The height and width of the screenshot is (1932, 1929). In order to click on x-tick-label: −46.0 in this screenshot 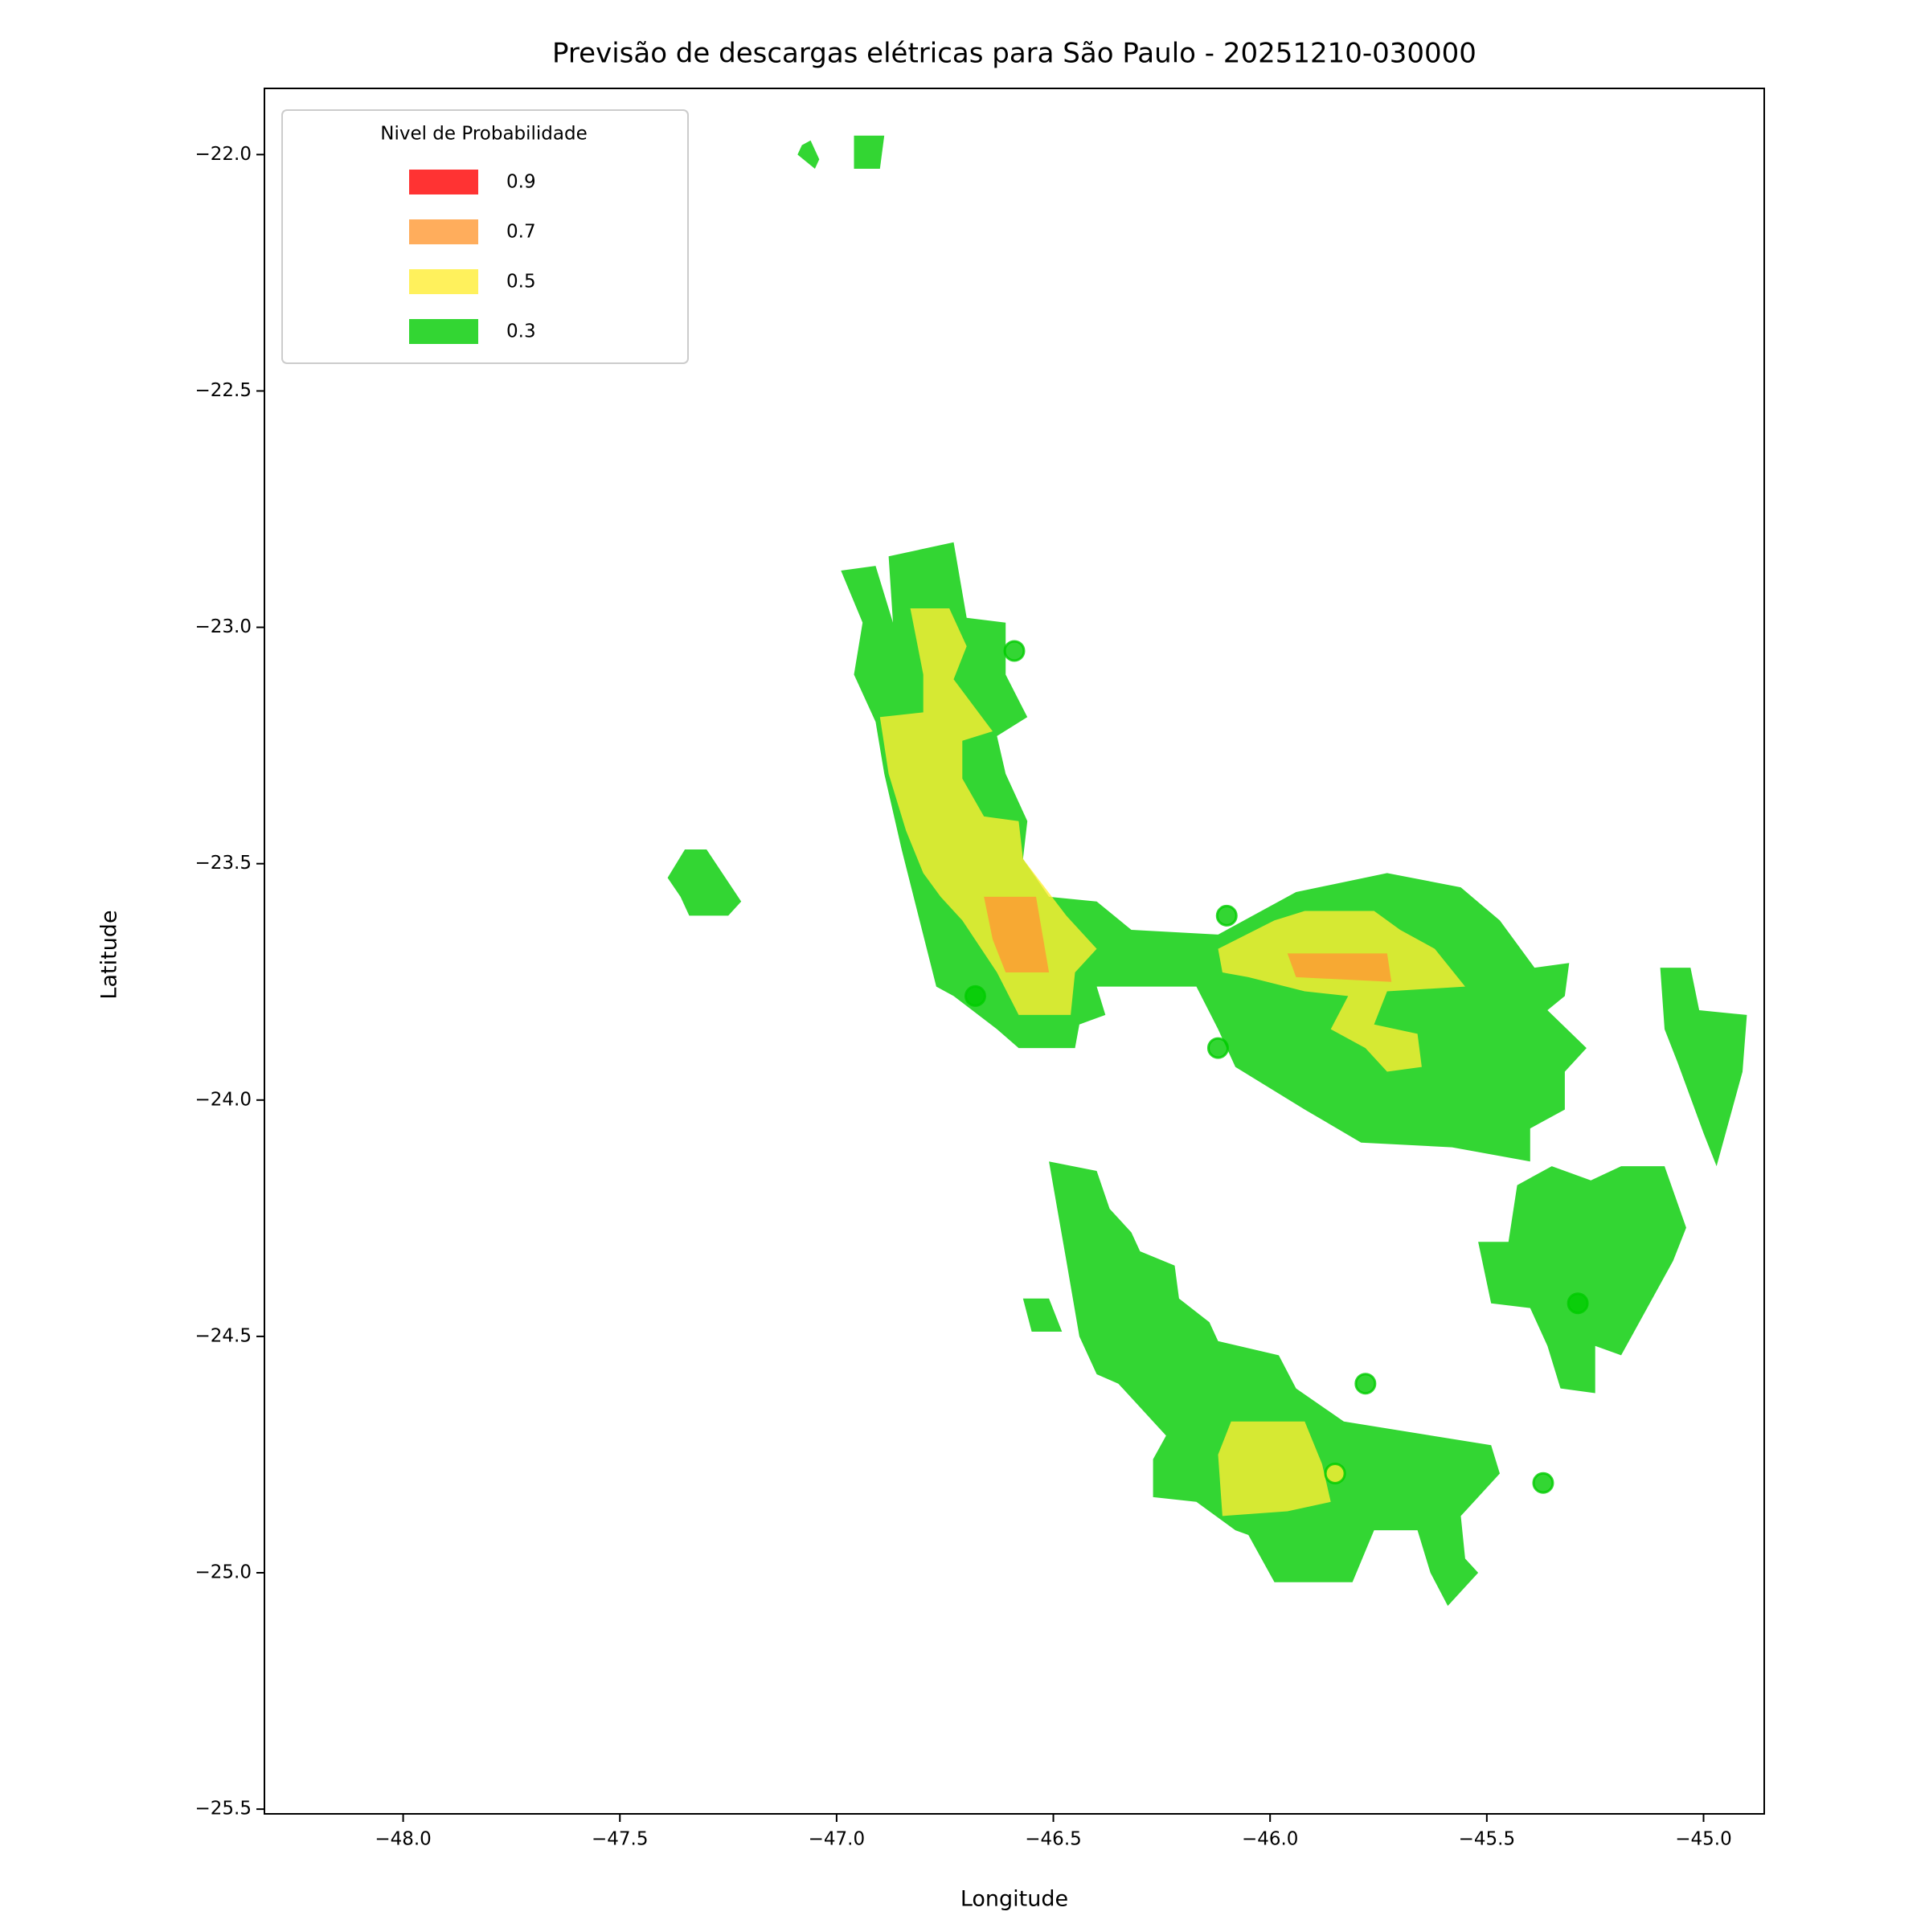, I will do `click(1270, 1839)`.